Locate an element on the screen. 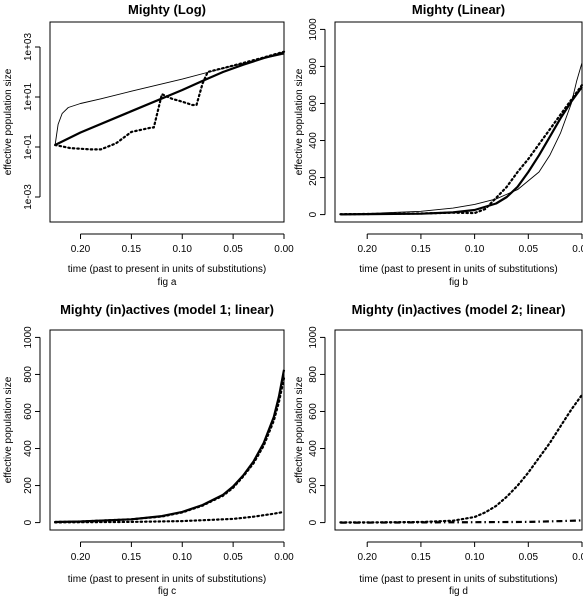  figure-caption: fig d is located at coordinates (458, 591).